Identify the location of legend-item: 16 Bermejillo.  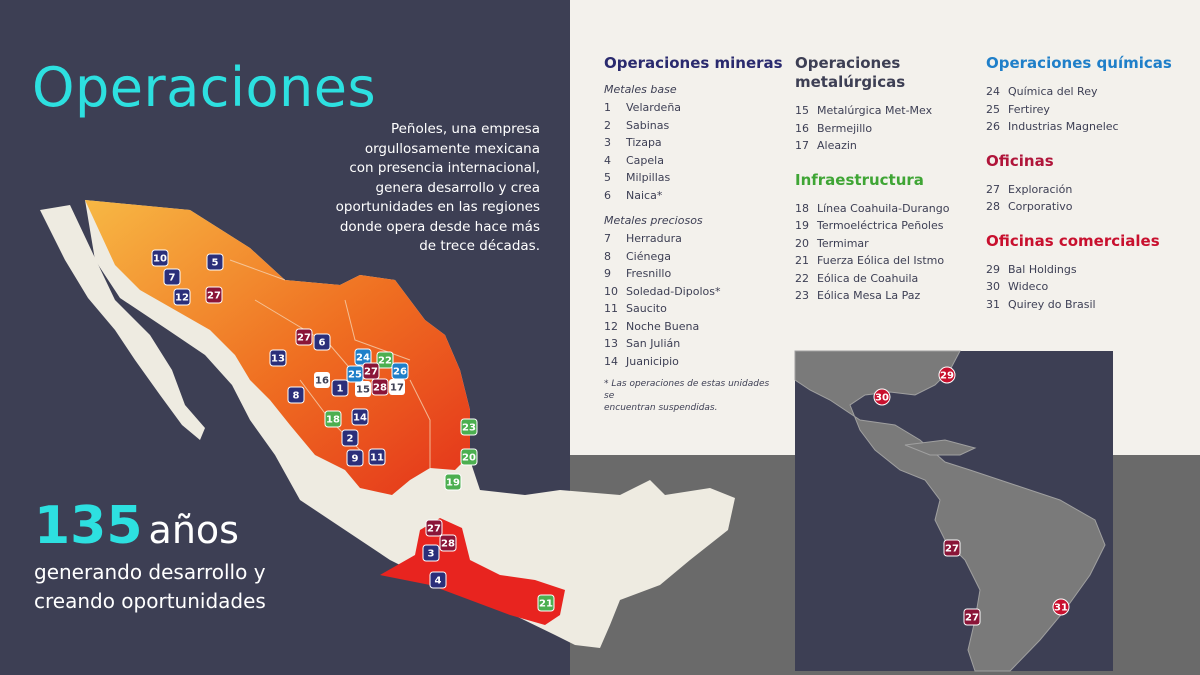
(885, 129).